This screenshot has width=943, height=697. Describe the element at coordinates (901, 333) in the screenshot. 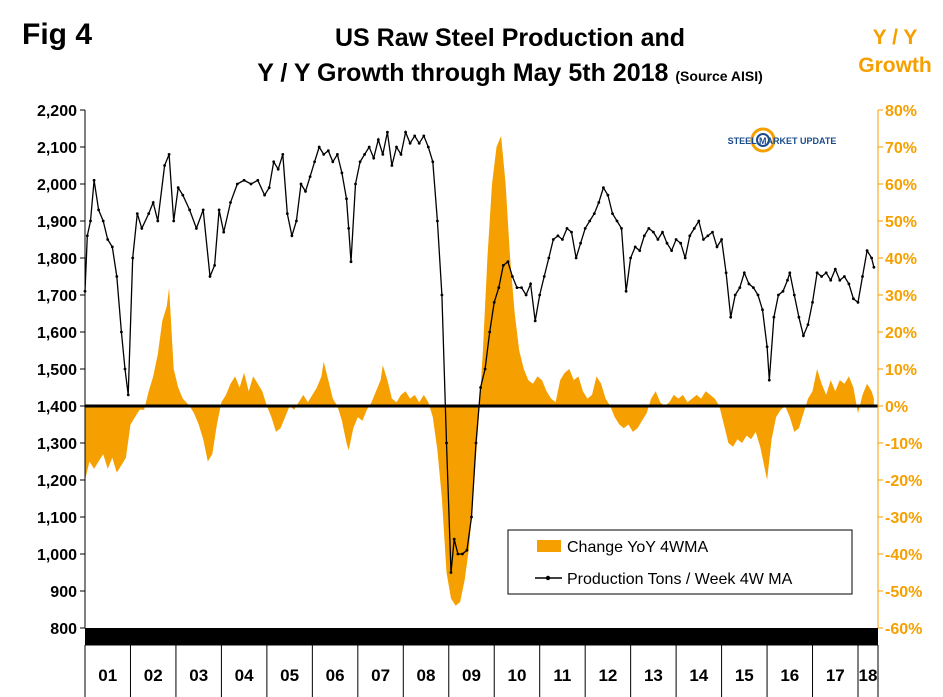

I see `right-axis-tick-label: 20%` at that location.